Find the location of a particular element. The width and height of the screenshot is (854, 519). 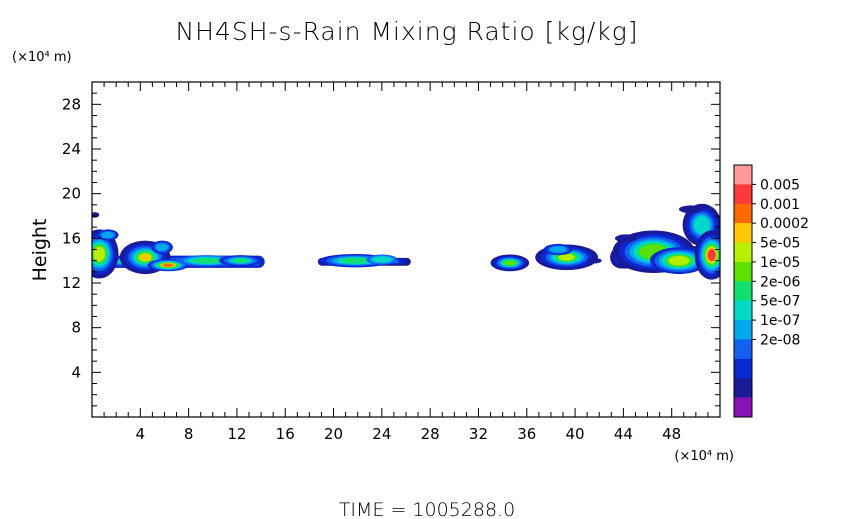

x-tick-label: 32 is located at coordinates (478, 434).